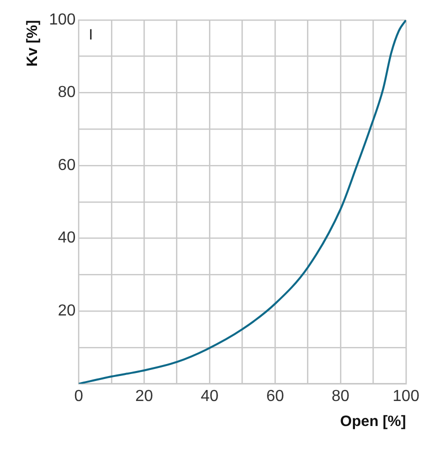 This screenshot has width=446, height=455. Describe the element at coordinates (209, 396) in the screenshot. I see `x-tick-label: 40` at that location.